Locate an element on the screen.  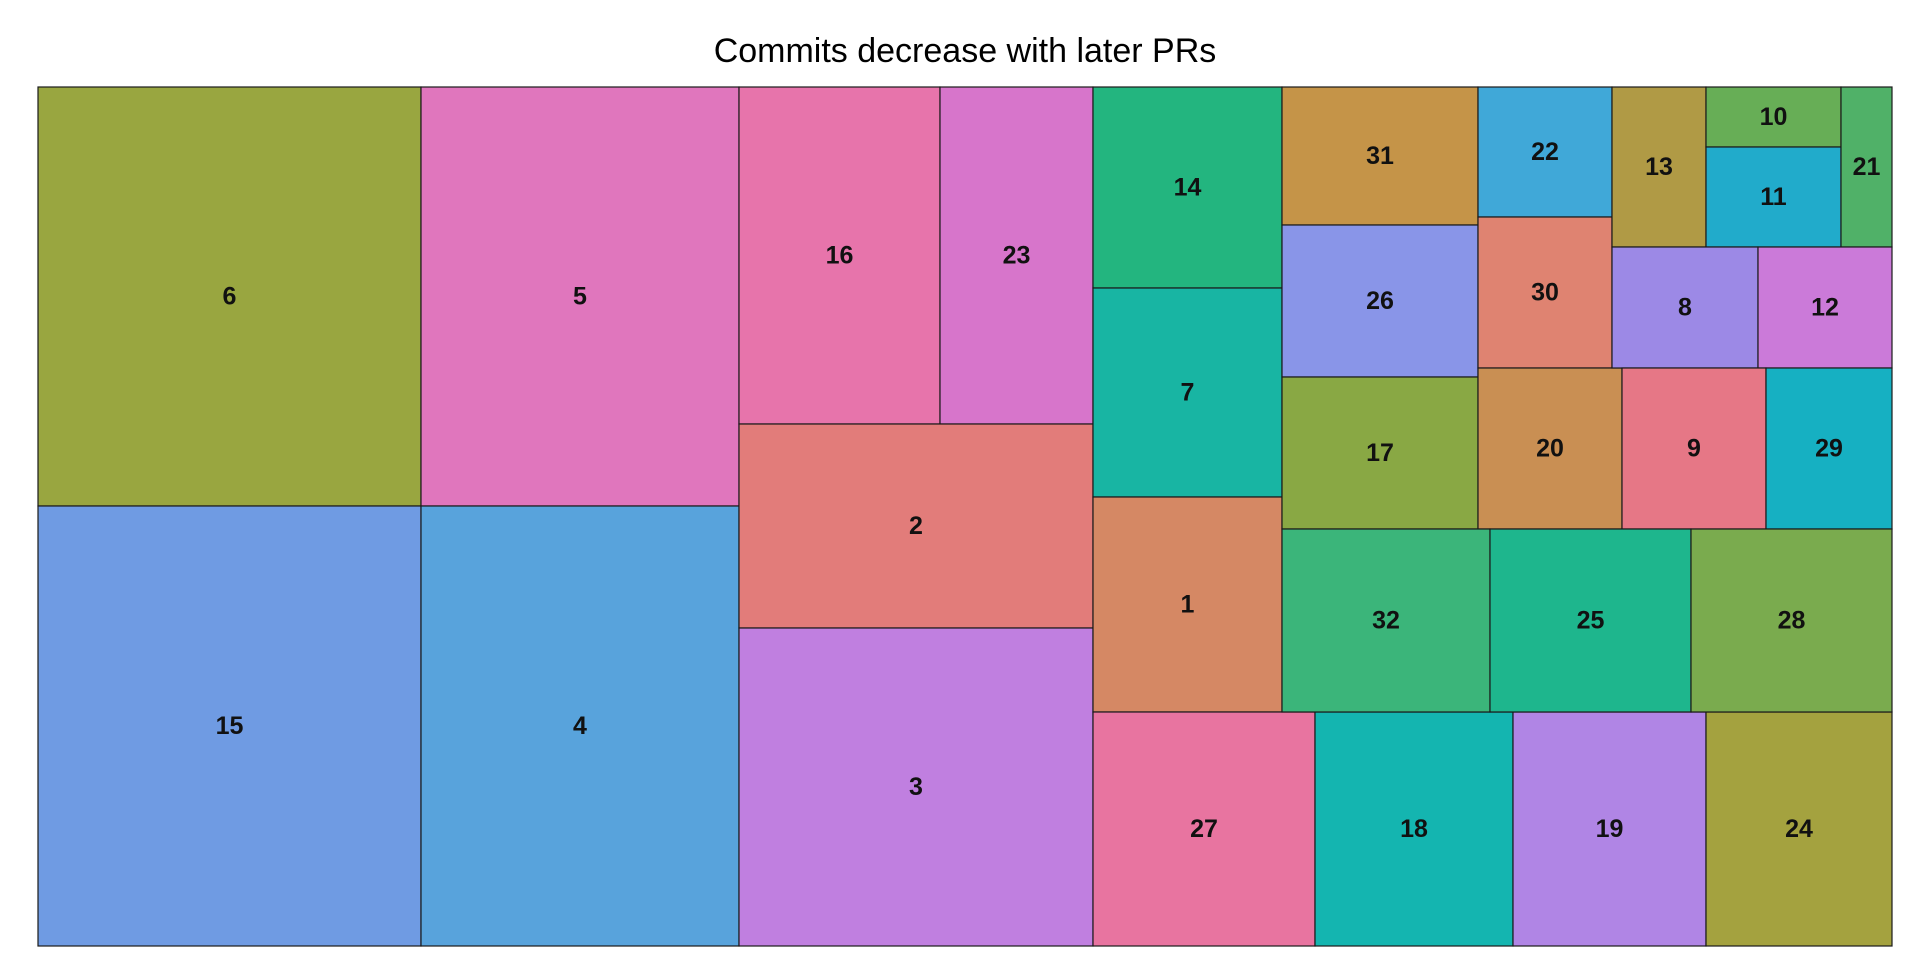
tile-label-29: 29 is located at coordinates (1829, 449).